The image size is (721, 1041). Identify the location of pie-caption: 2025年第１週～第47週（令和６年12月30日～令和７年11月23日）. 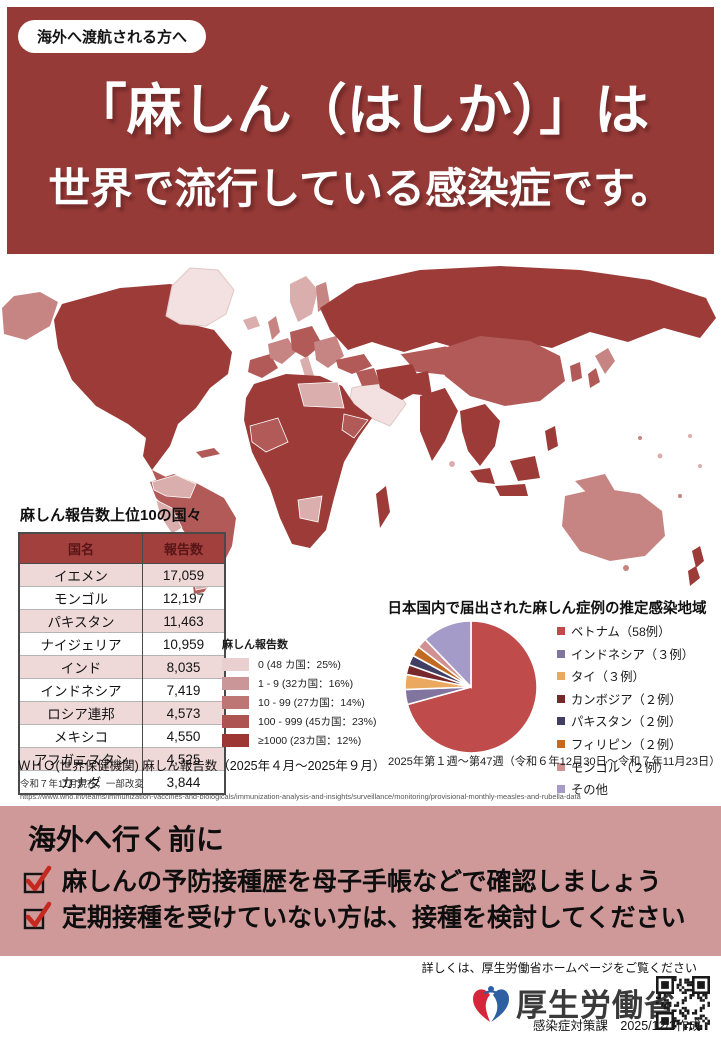
(554, 762).